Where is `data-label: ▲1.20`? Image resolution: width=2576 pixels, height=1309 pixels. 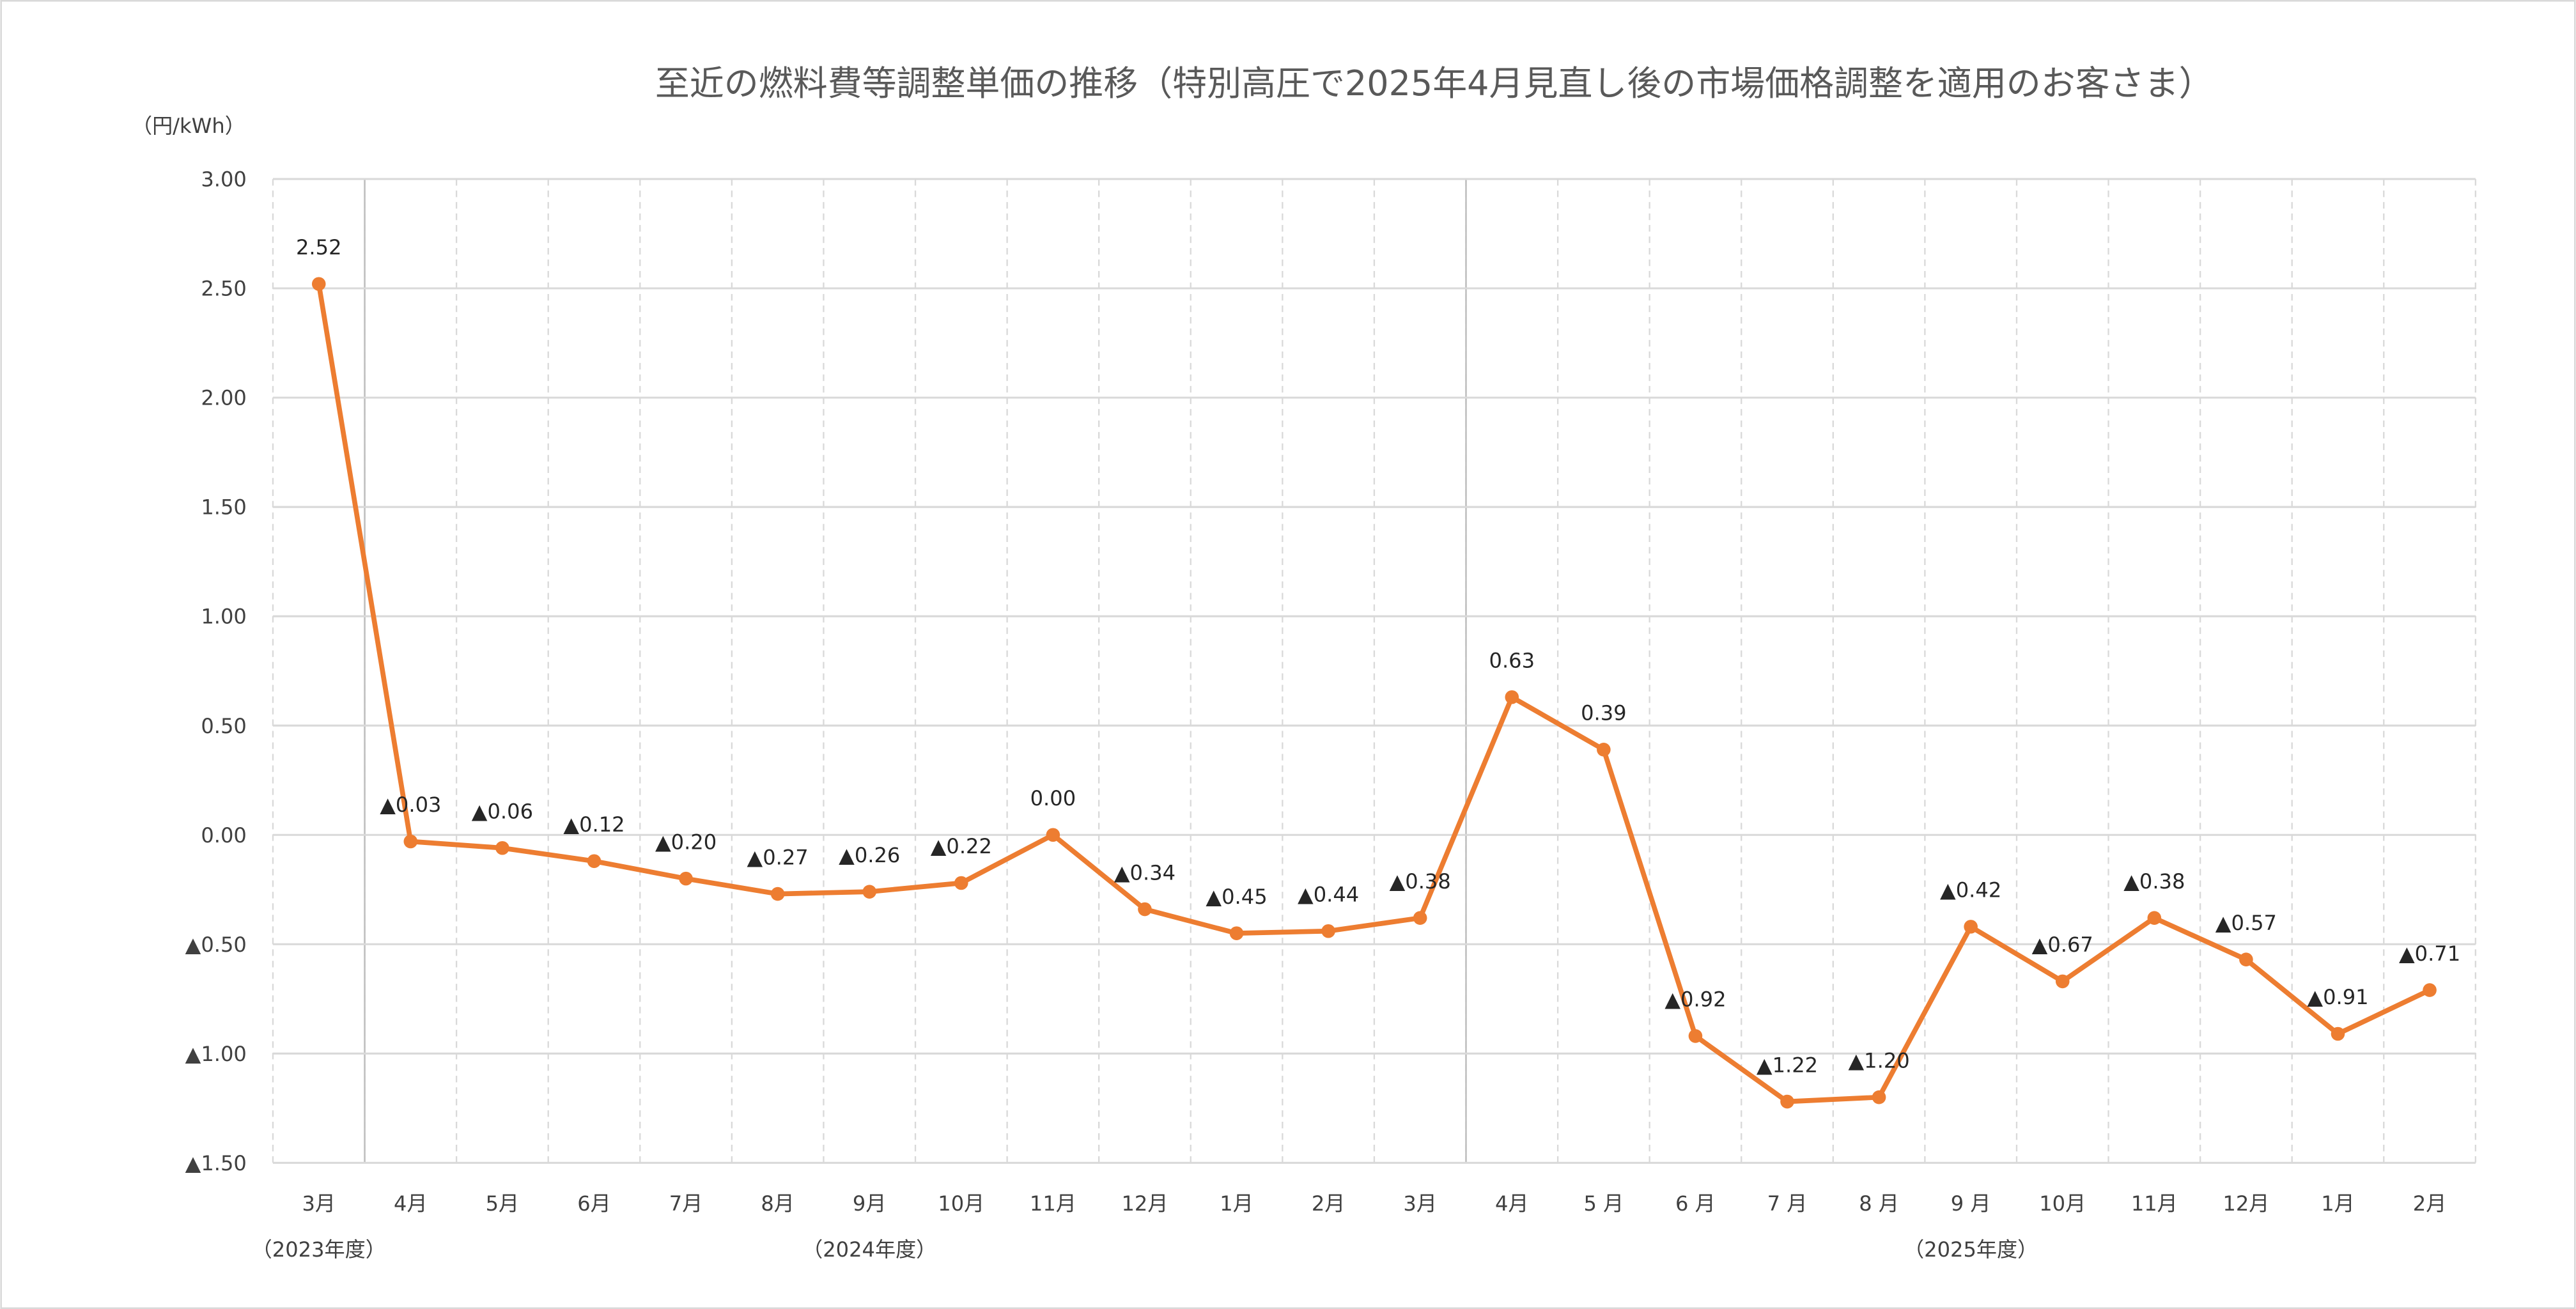 data-label: ▲1.20 is located at coordinates (1879, 1060).